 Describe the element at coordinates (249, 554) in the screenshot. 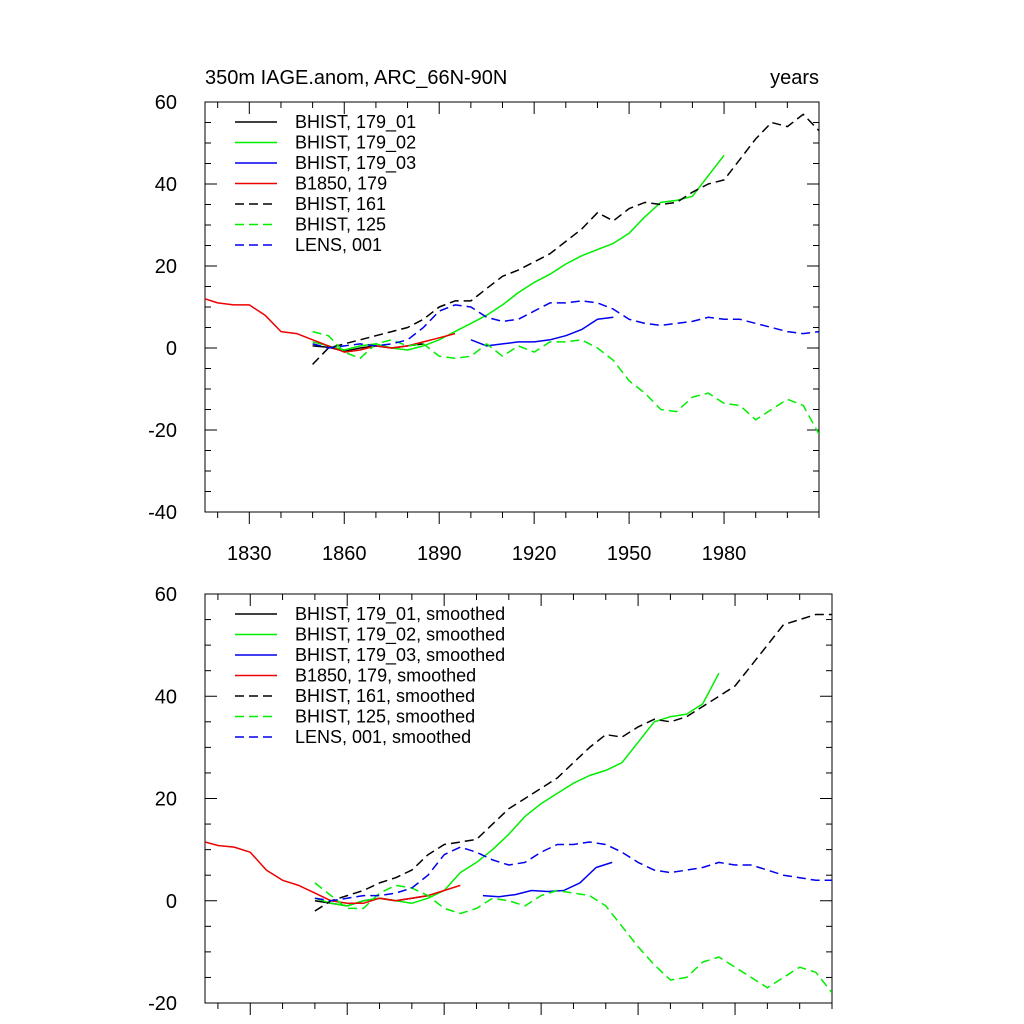

I see `x-tick-label: 1830` at that location.